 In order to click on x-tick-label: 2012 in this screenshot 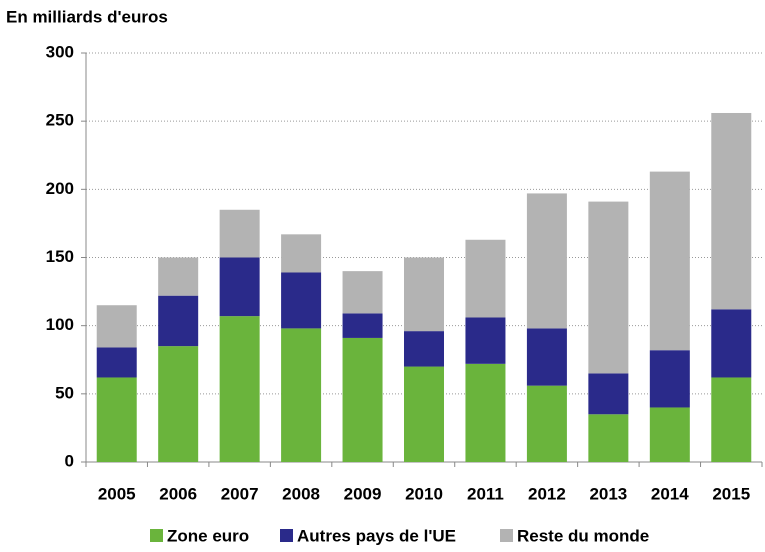, I will do `click(547, 493)`.